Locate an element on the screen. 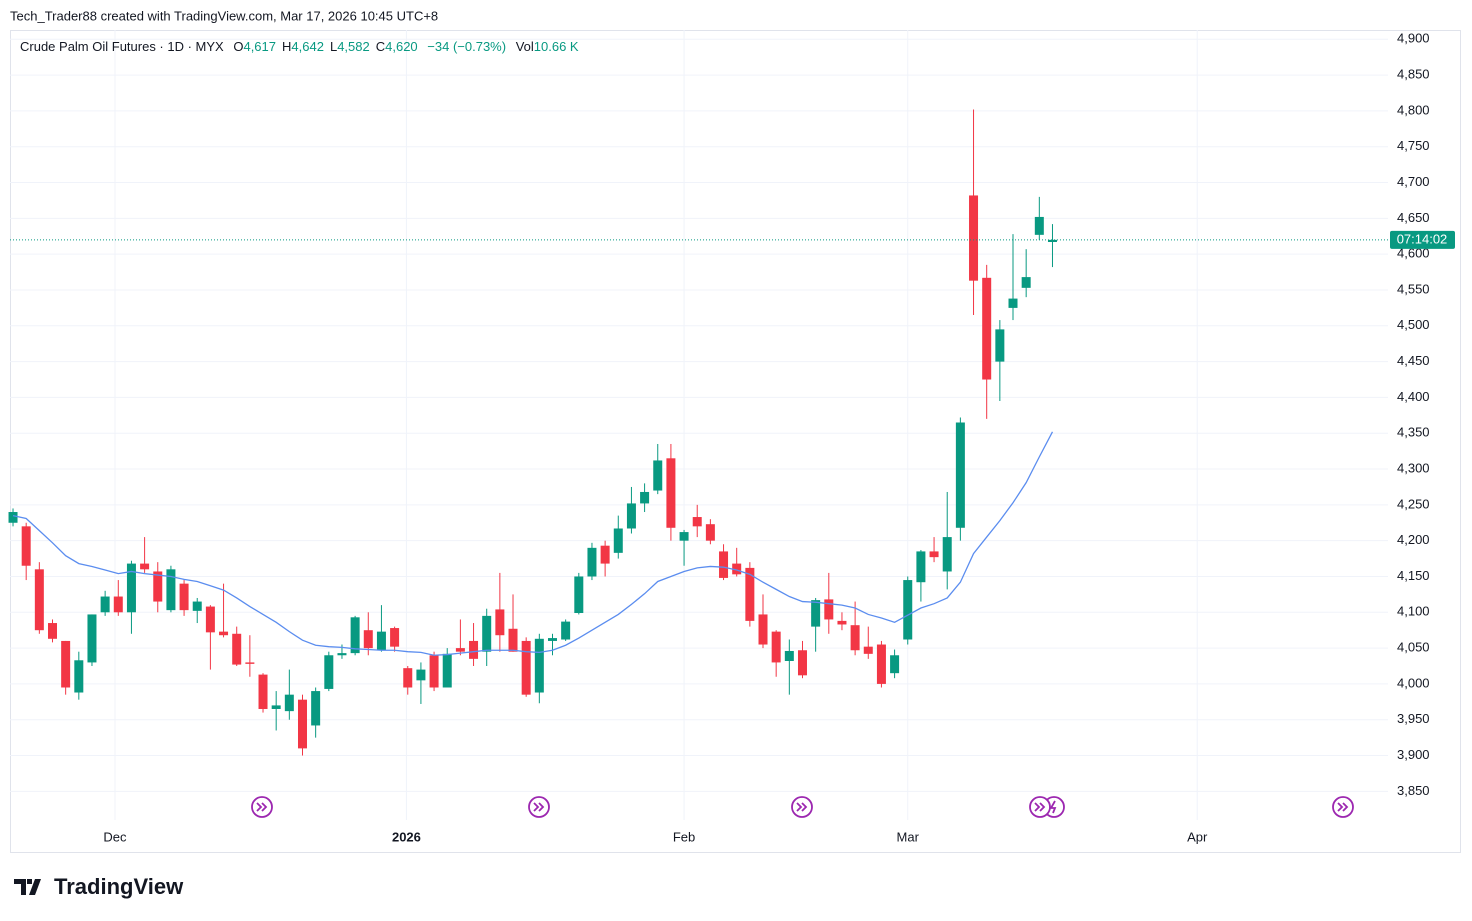 The width and height of the screenshot is (1472, 921). y-tick-label: 4,150 is located at coordinates (1413, 575).